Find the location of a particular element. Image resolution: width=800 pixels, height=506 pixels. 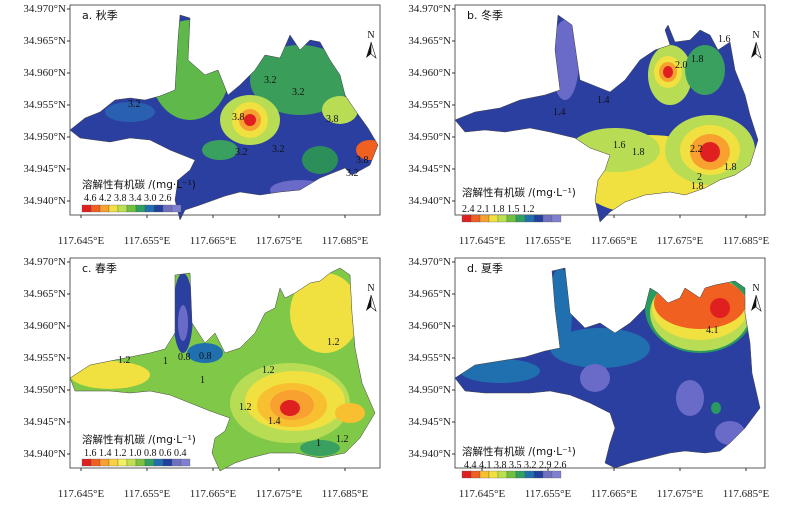

contour-label: 1.8 is located at coordinates (697, 186).